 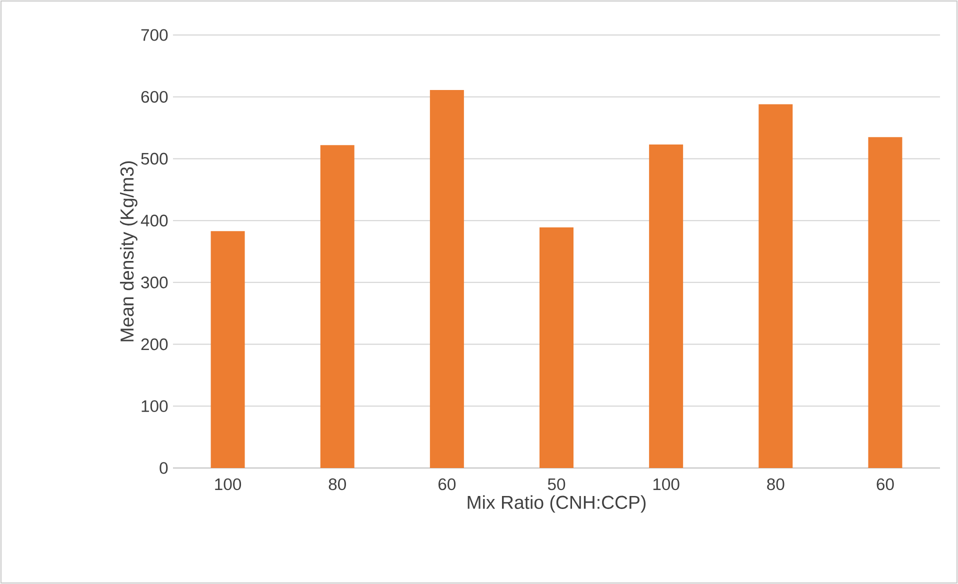 What do you see at coordinates (154, 35) in the screenshot?
I see `y-tick-label: 700` at bounding box center [154, 35].